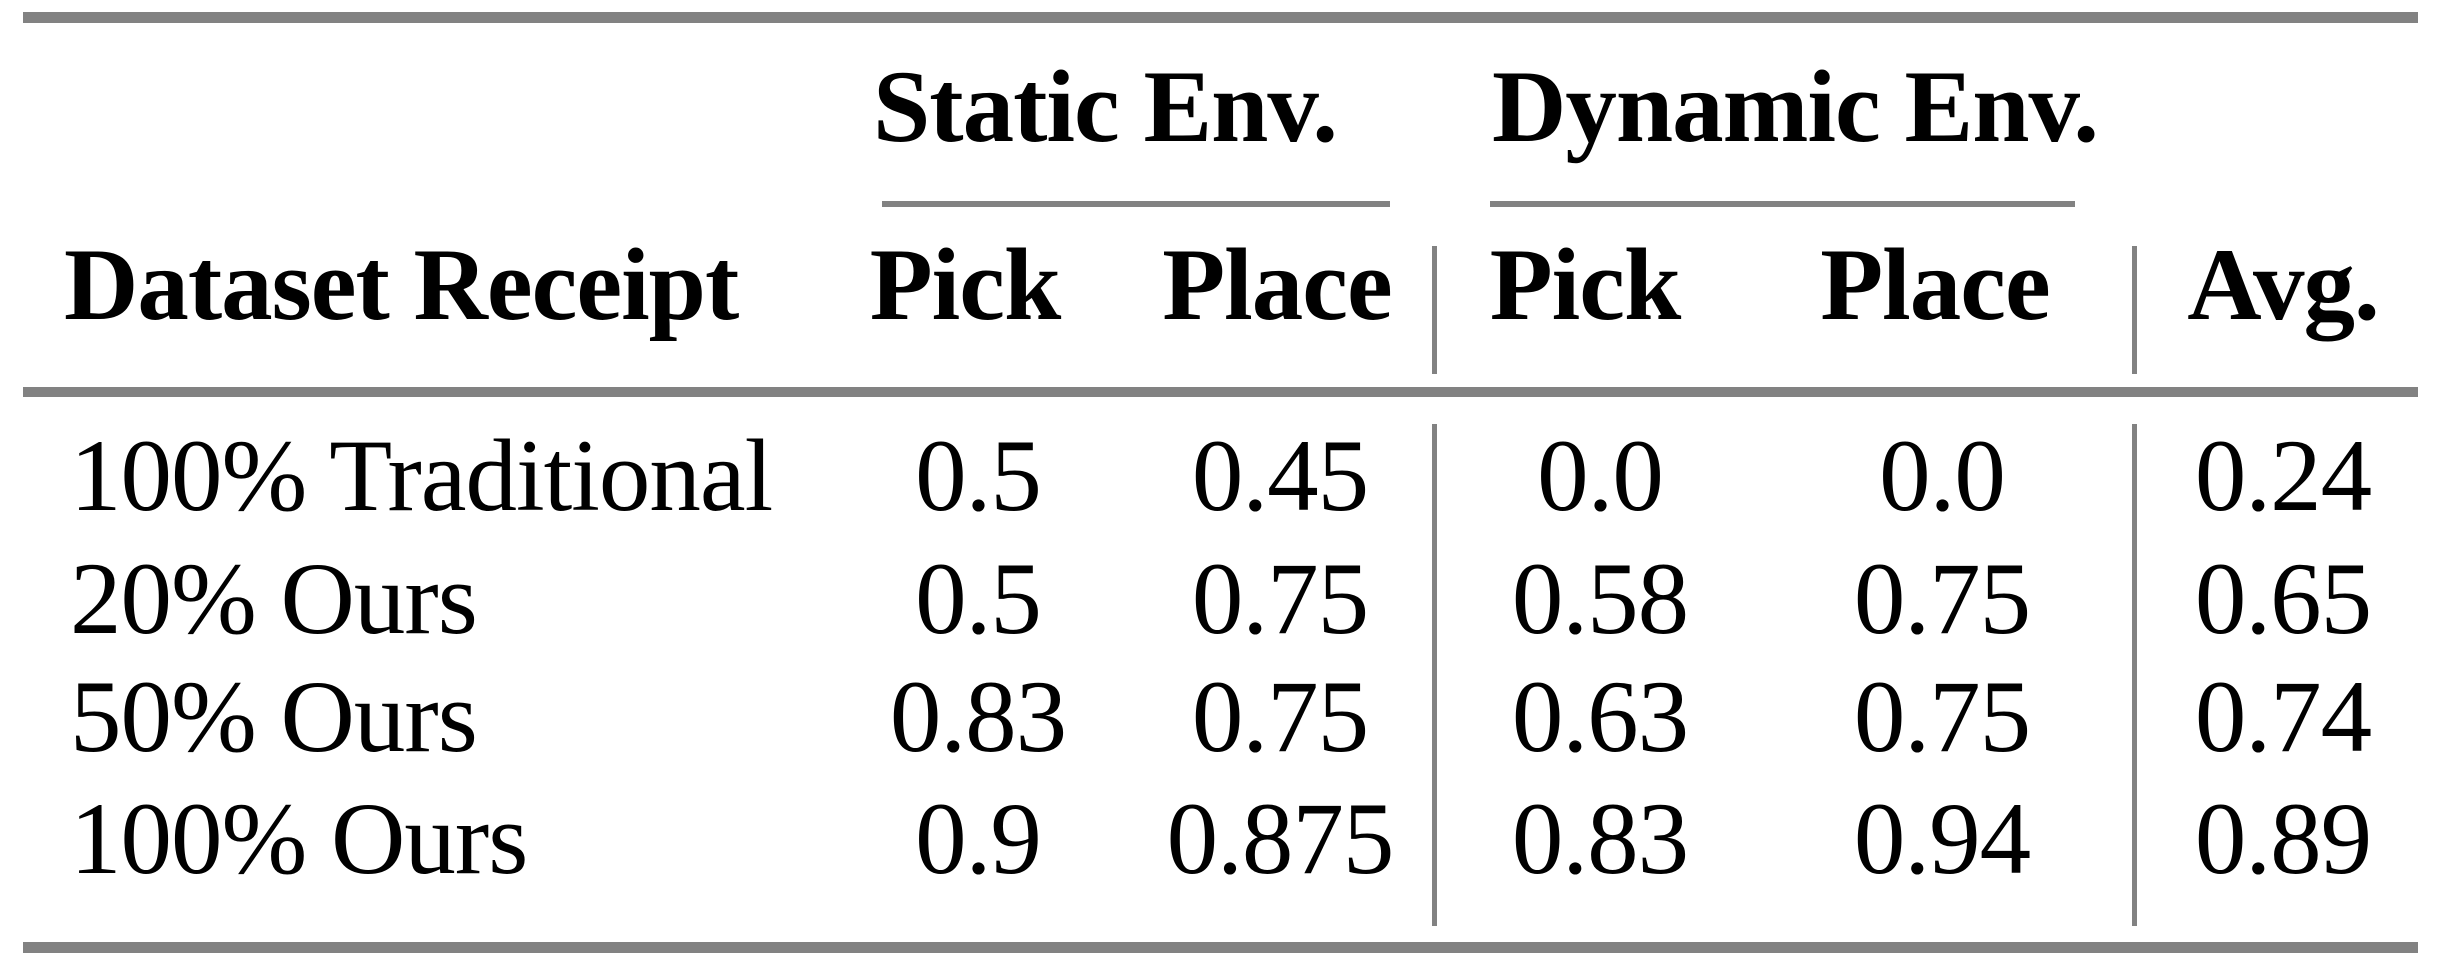 Image resolution: width=2440 pixels, height=966 pixels. I want to click on column-header-static-pick: Pick, so click(965, 285).